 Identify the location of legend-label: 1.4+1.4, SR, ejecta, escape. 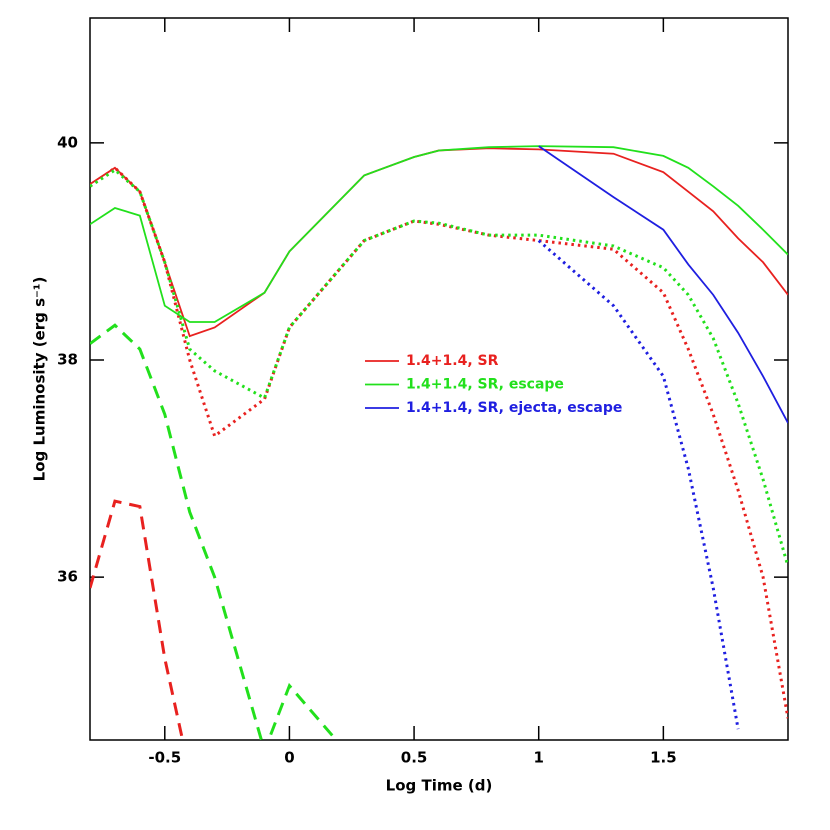
(514, 408).